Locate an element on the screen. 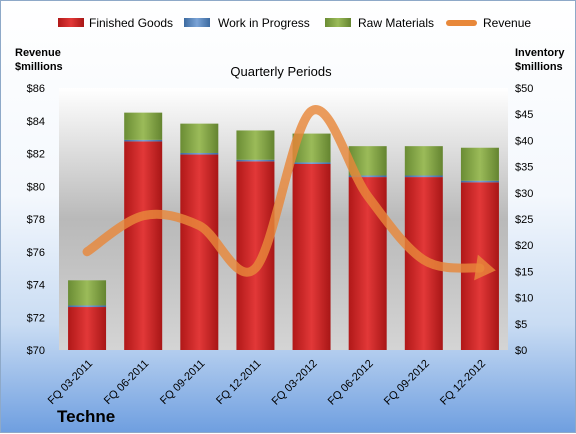 The width and height of the screenshot is (576, 434). left-tick-label: $72 is located at coordinates (36, 318).